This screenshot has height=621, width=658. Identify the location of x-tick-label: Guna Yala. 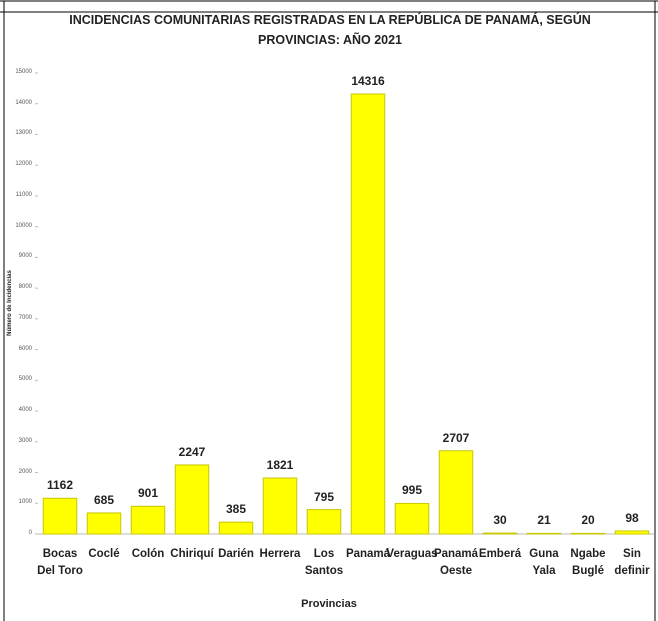
(544, 562).